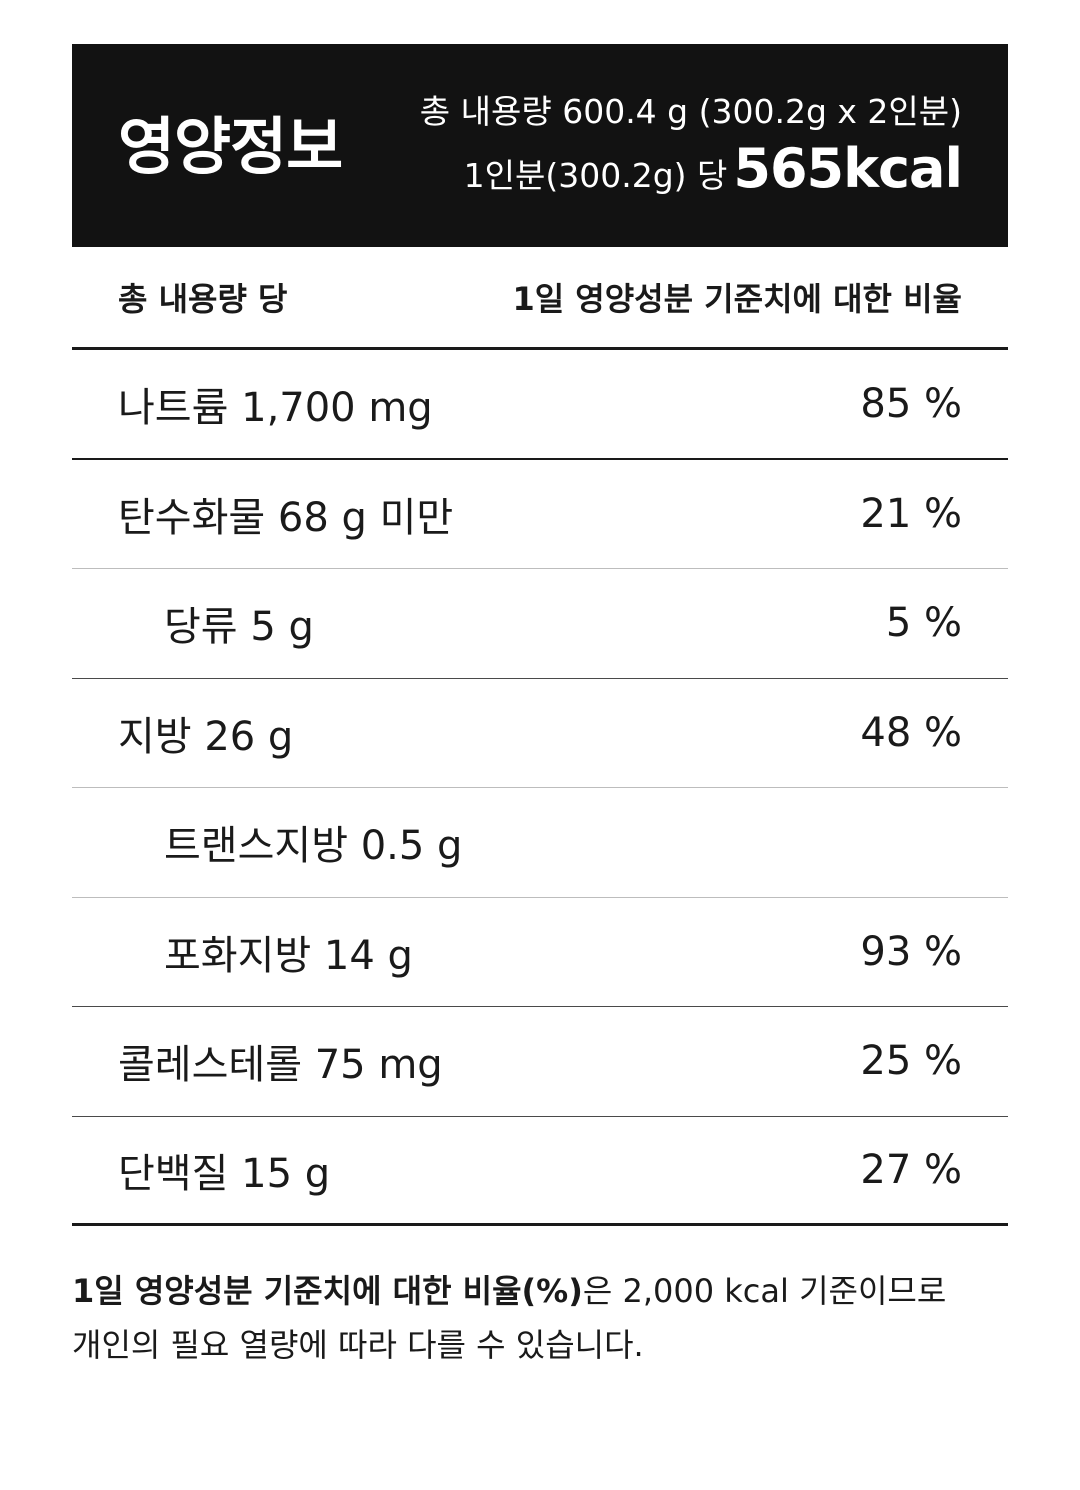 This screenshot has width=1080, height=1490. What do you see at coordinates (911, 403) in the screenshot?
I see `nutrient-percent: 85 %` at bounding box center [911, 403].